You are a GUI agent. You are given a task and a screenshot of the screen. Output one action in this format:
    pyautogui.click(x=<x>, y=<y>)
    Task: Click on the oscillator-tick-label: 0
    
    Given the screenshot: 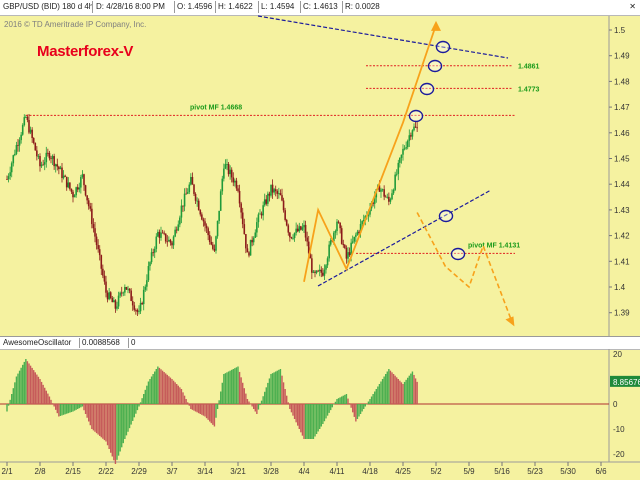 What is the action you would take?
    pyautogui.click(x=615, y=404)
    